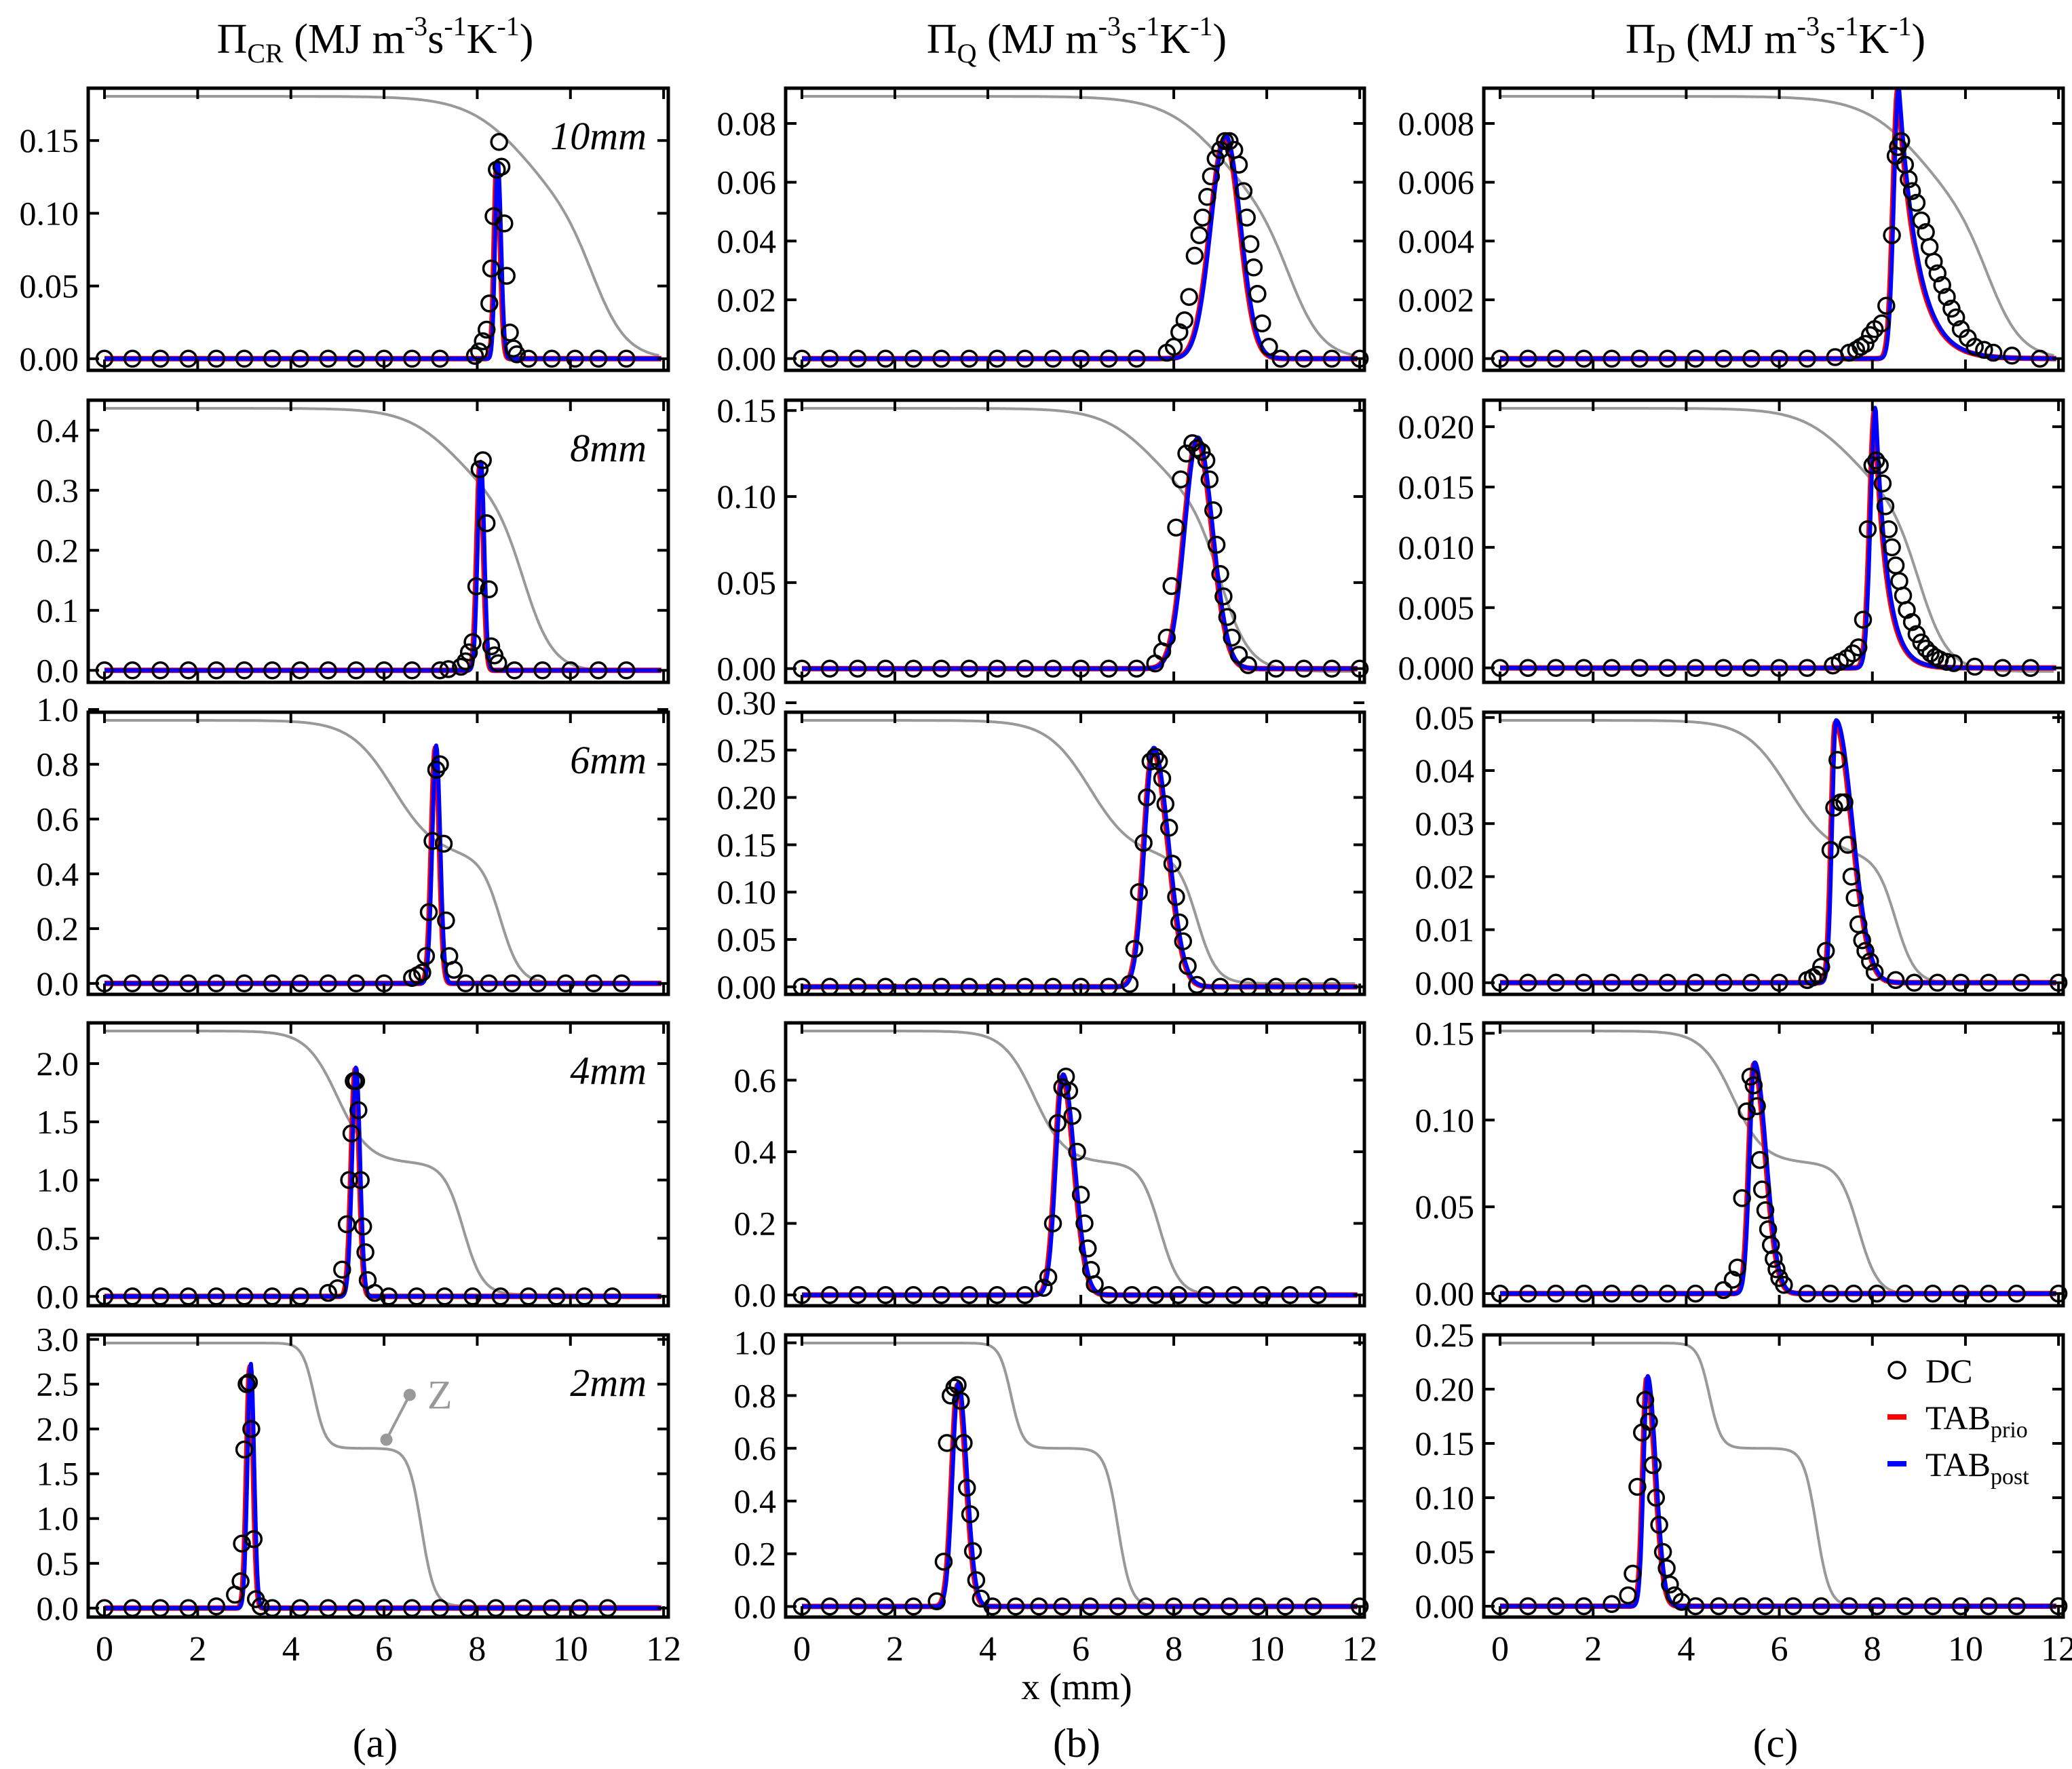 Image resolution: width=2072 pixels, height=1769 pixels. What do you see at coordinates (608, 760) in the screenshot?
I see `row-label: 6mm` at bounding box center [608, 760].